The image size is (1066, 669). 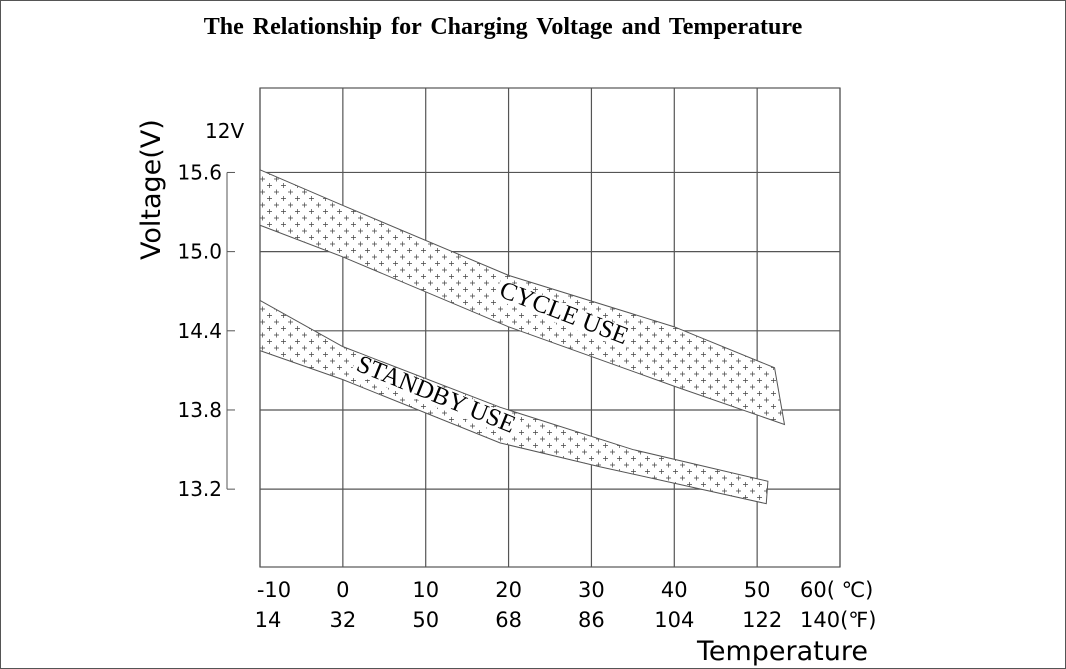 What do you see at coordinates (274, 590) in the screenshot?
I see `x-tick-label-celsius: -10` at bounding box center [274, 590].